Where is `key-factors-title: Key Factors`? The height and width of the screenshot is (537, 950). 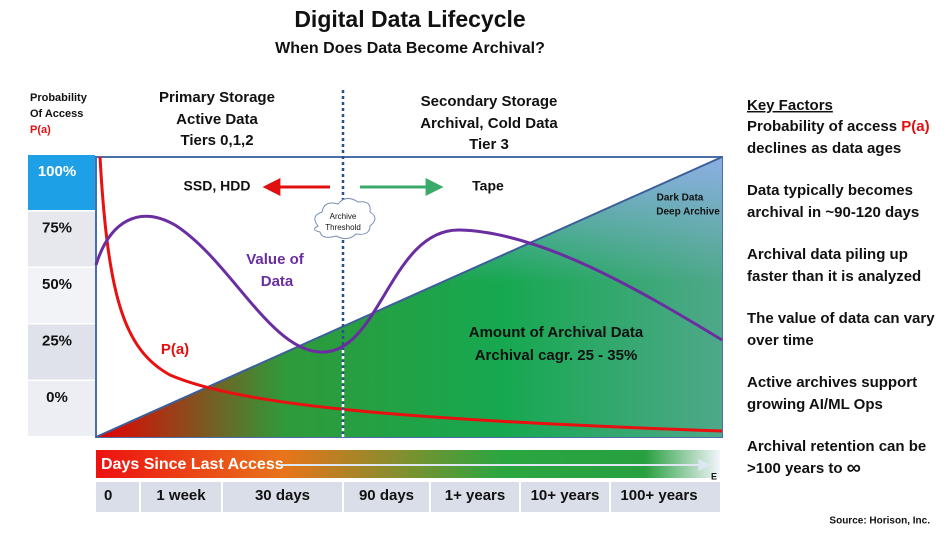 key-factors-title: Key Factors is located at coordinates (790, 105).